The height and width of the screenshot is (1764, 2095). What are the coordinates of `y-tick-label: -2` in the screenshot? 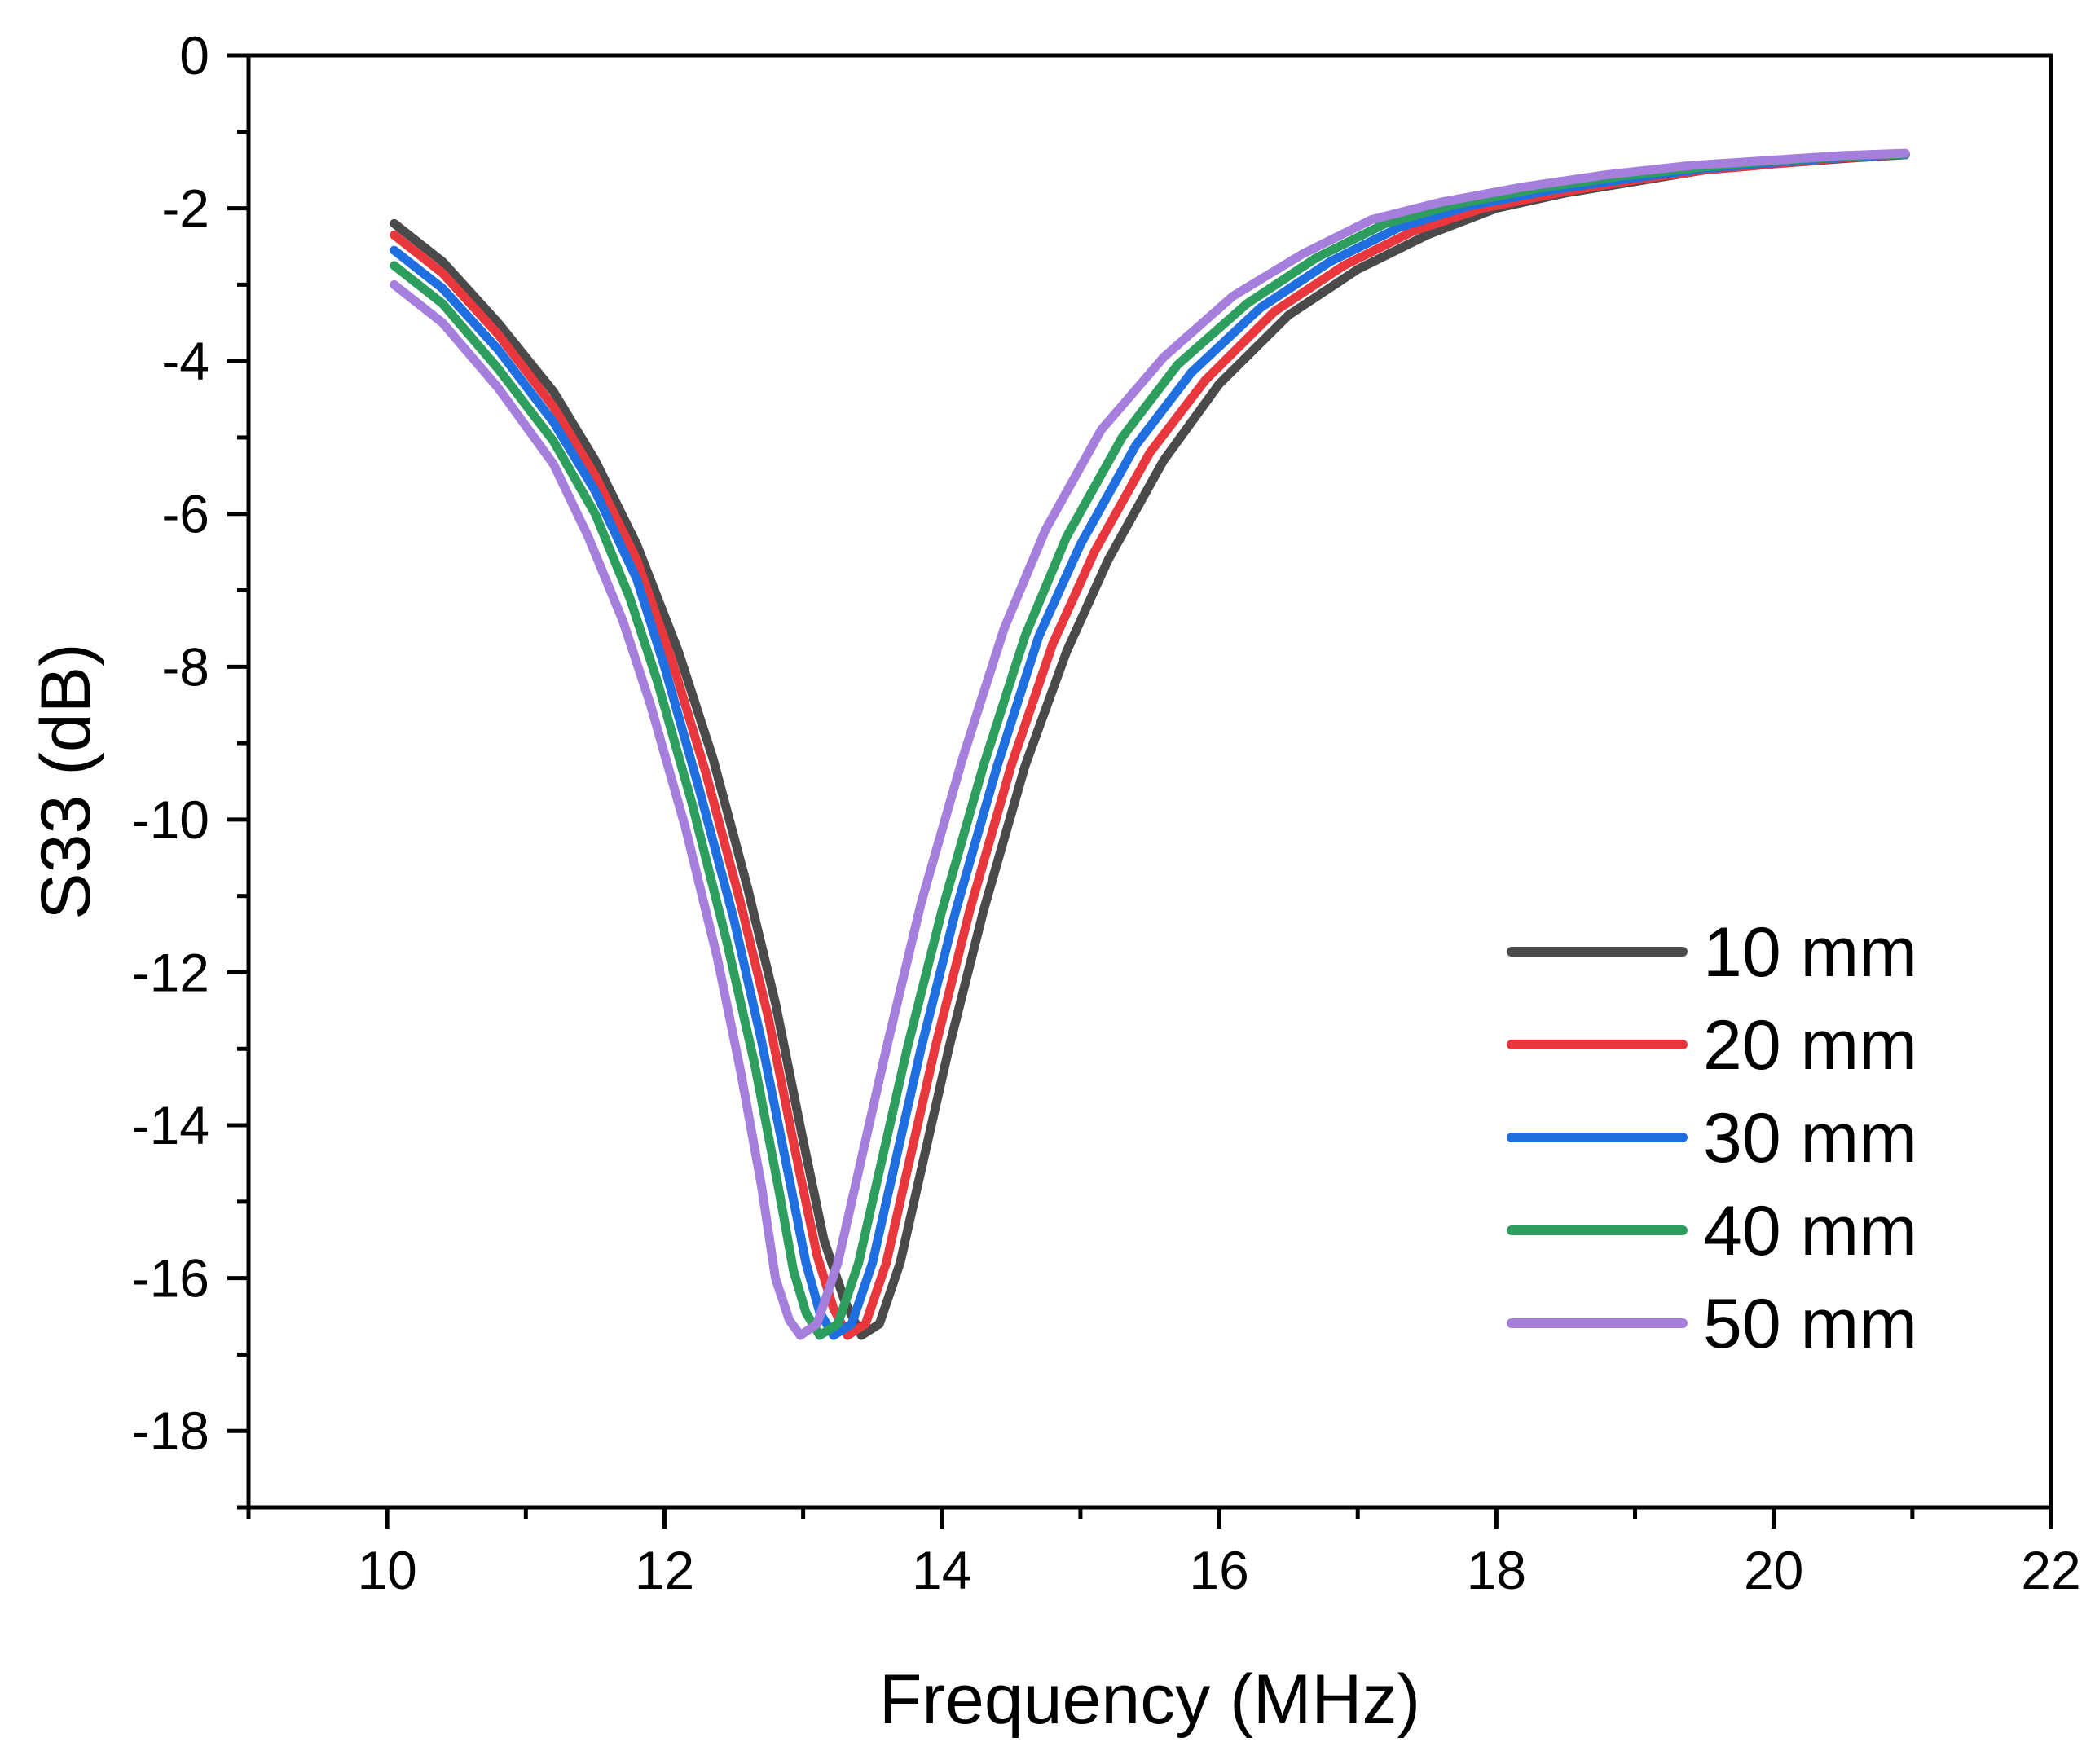 It's located at (185, 208).